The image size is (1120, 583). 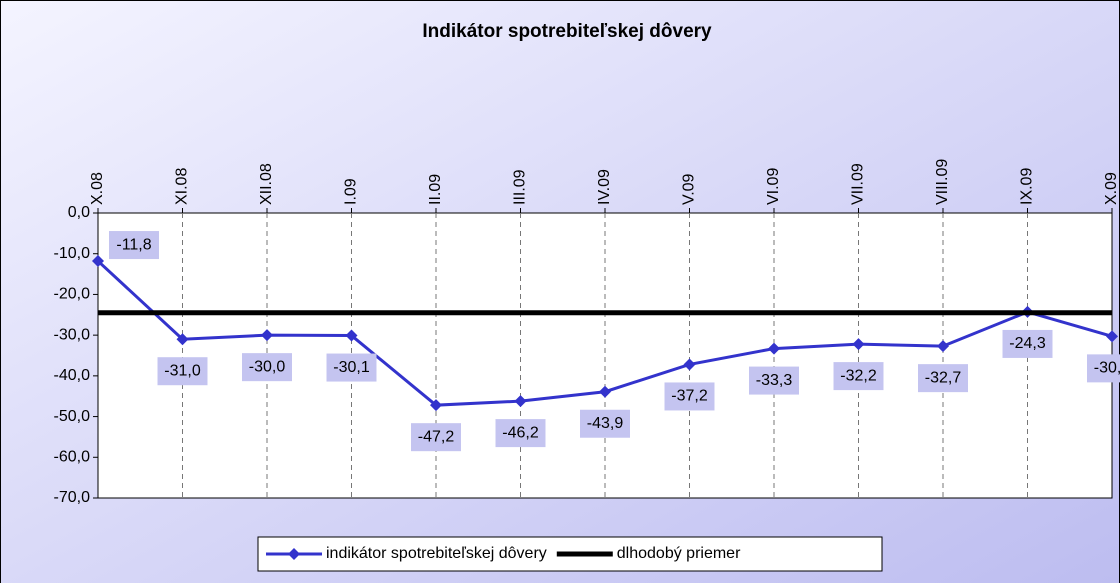 What do you see at coordinates (72, 416) in the screenshot?
I see `y-tick-label: -50,0` at bounding box center [72, 416].